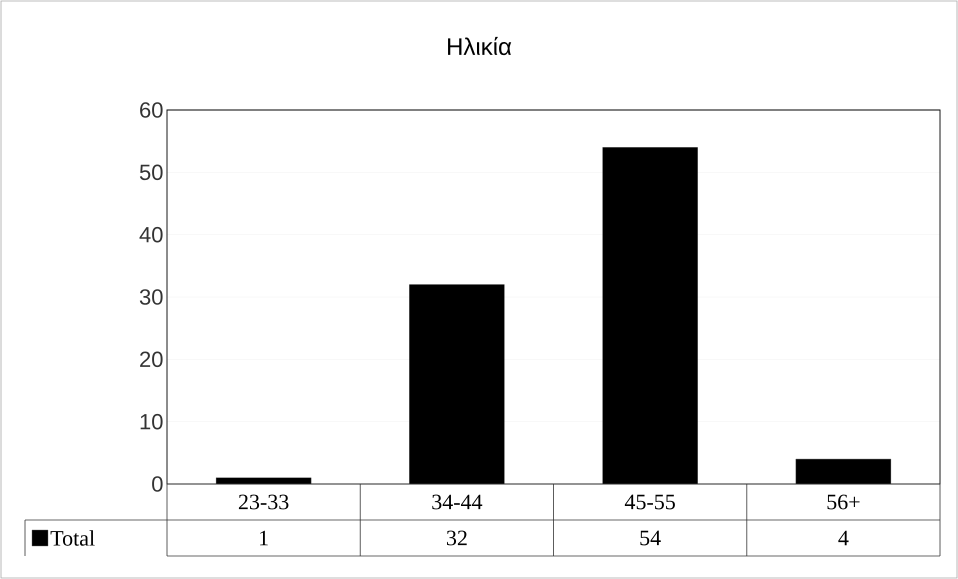  Describe the element at coordinates (151, 172) in the screenshot. I see `y-tick-label: 50` at that location.